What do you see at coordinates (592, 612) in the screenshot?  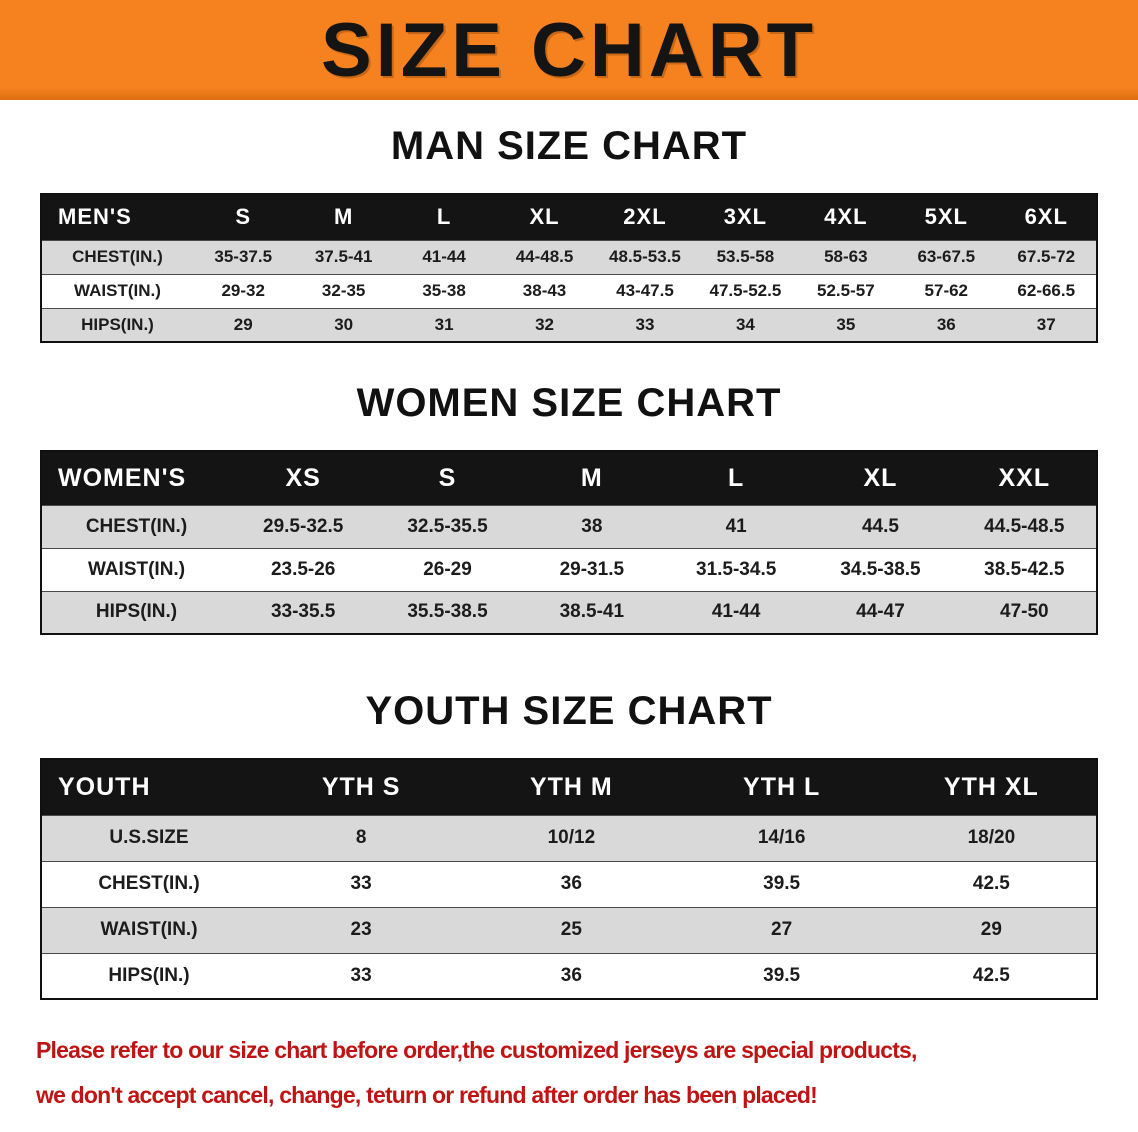 I see `size-value-cell: 38.5-41` at bounding box center [592, 612].